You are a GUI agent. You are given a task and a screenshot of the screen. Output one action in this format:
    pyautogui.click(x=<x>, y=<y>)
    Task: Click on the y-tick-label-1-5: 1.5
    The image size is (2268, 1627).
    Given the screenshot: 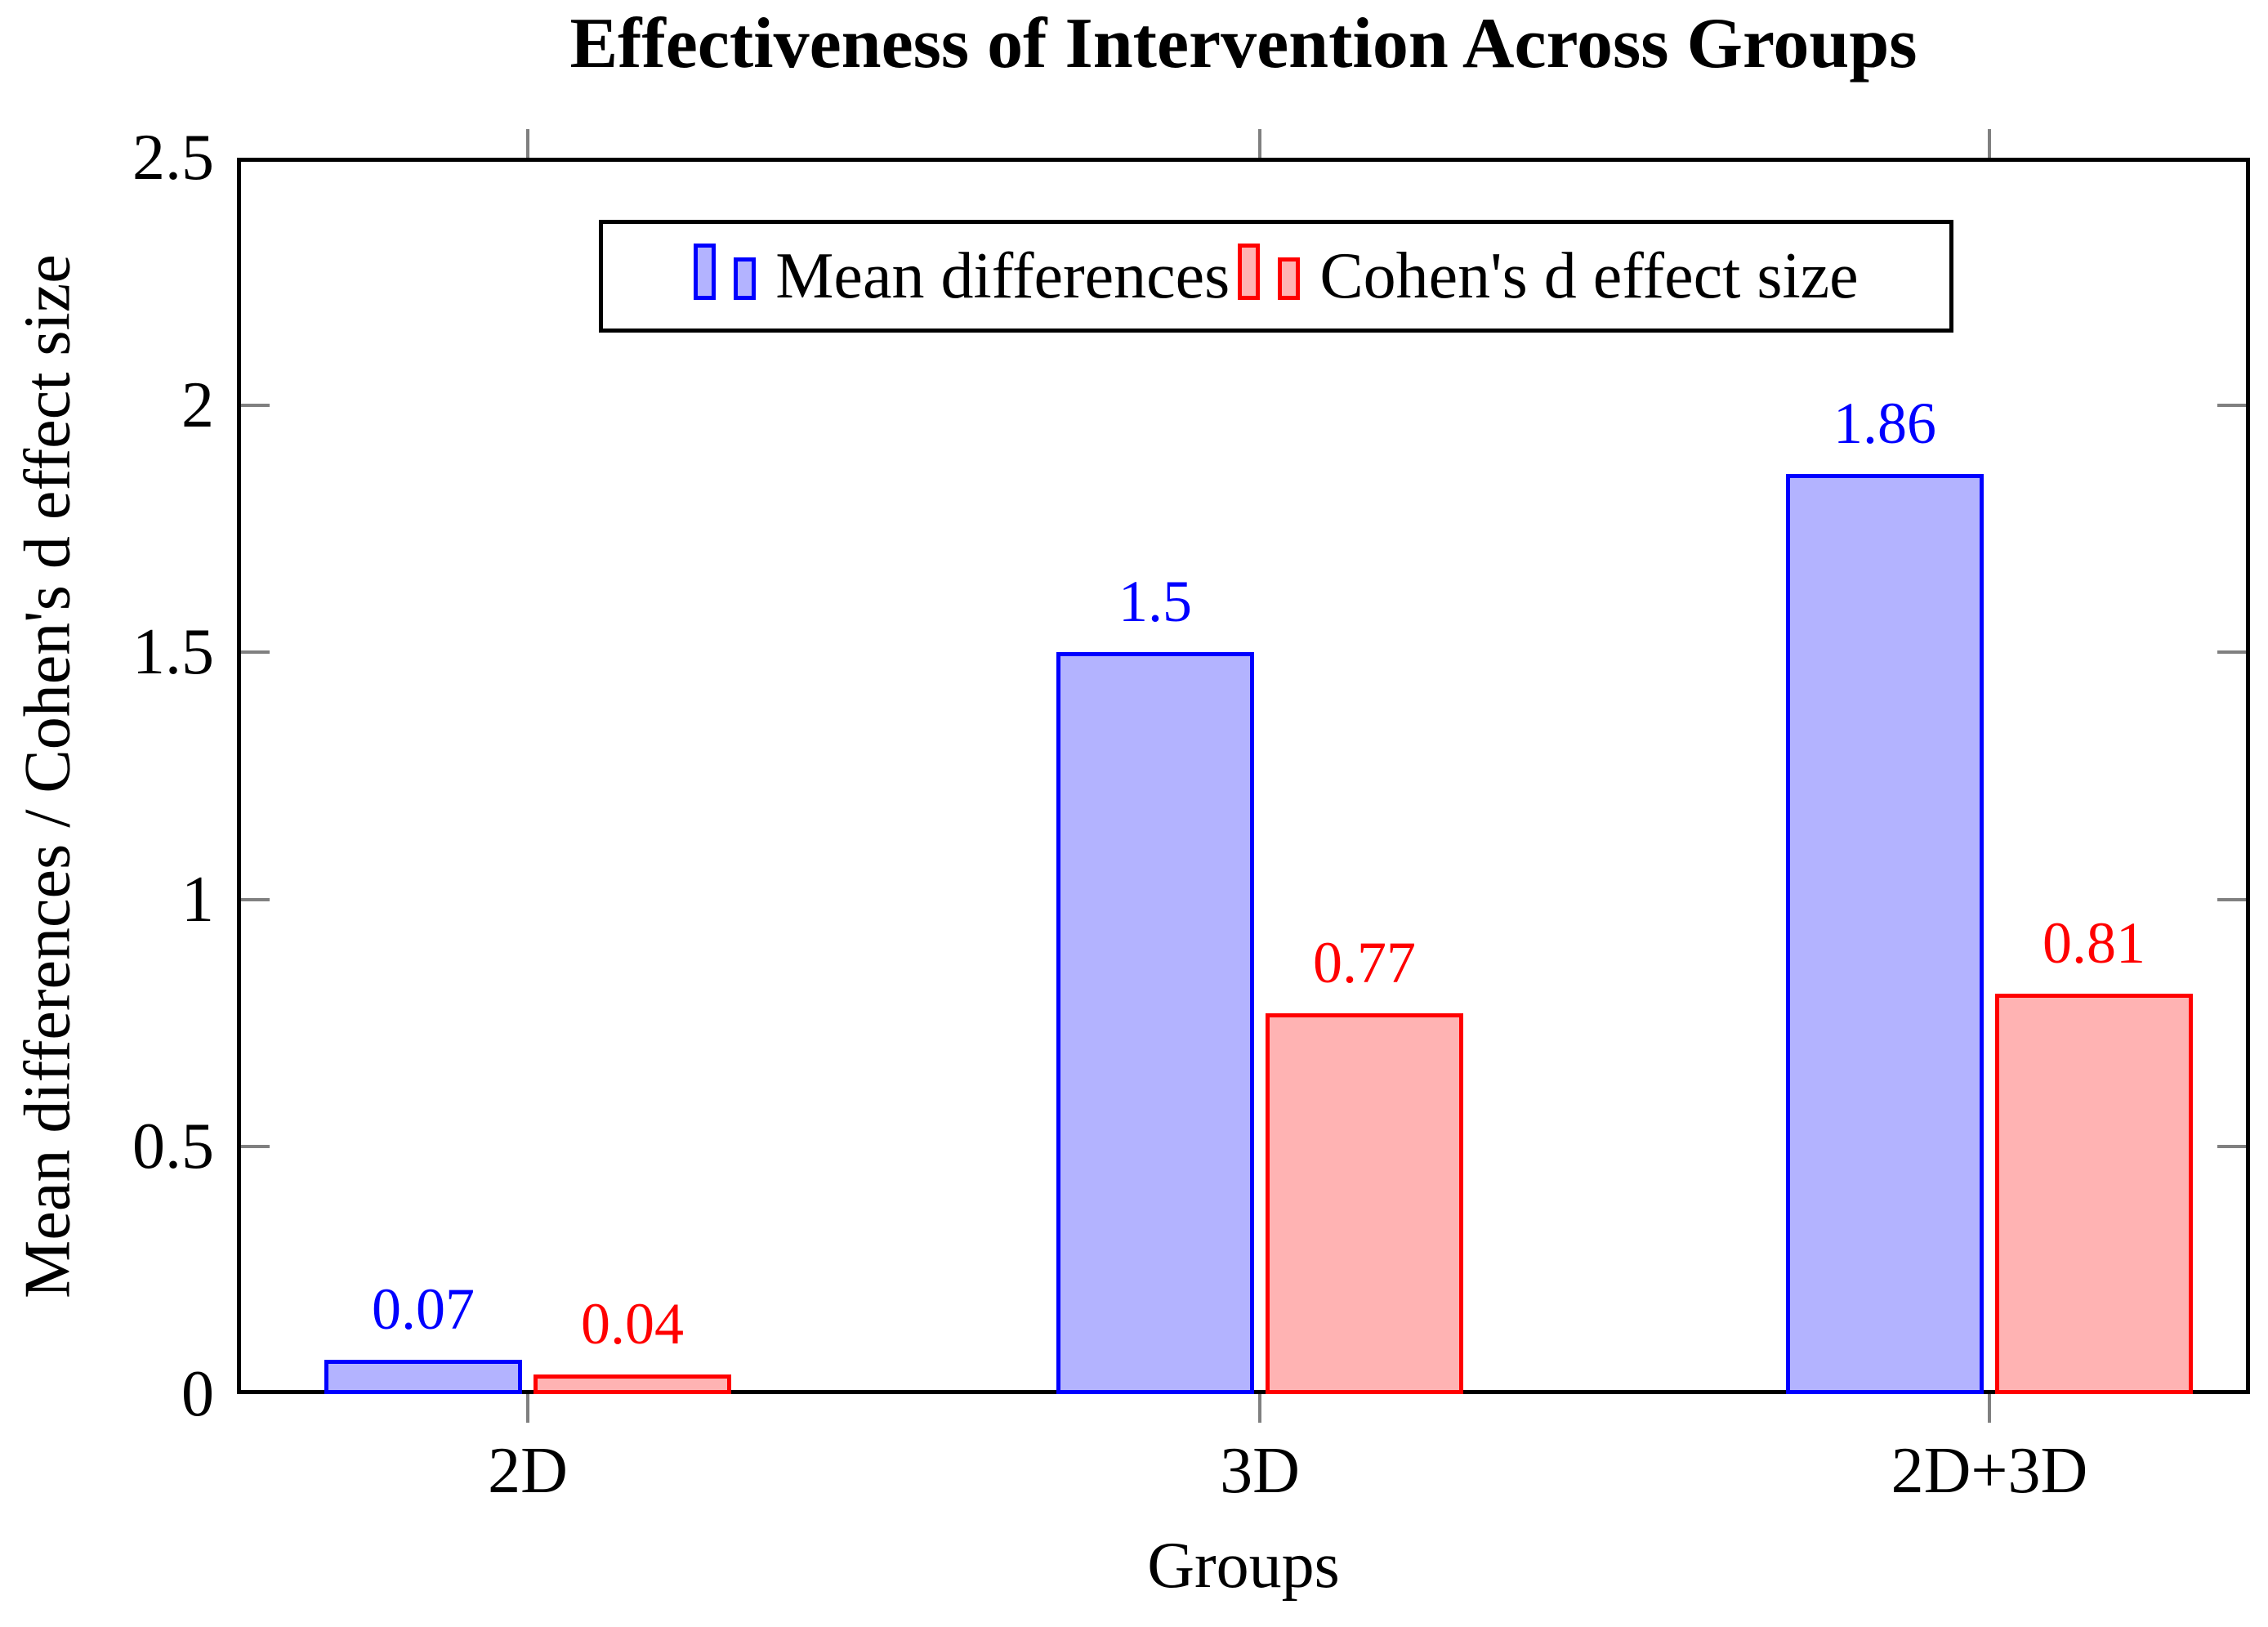 What is the action you would take?
    pyautogui.click(x=173, y=652)
    